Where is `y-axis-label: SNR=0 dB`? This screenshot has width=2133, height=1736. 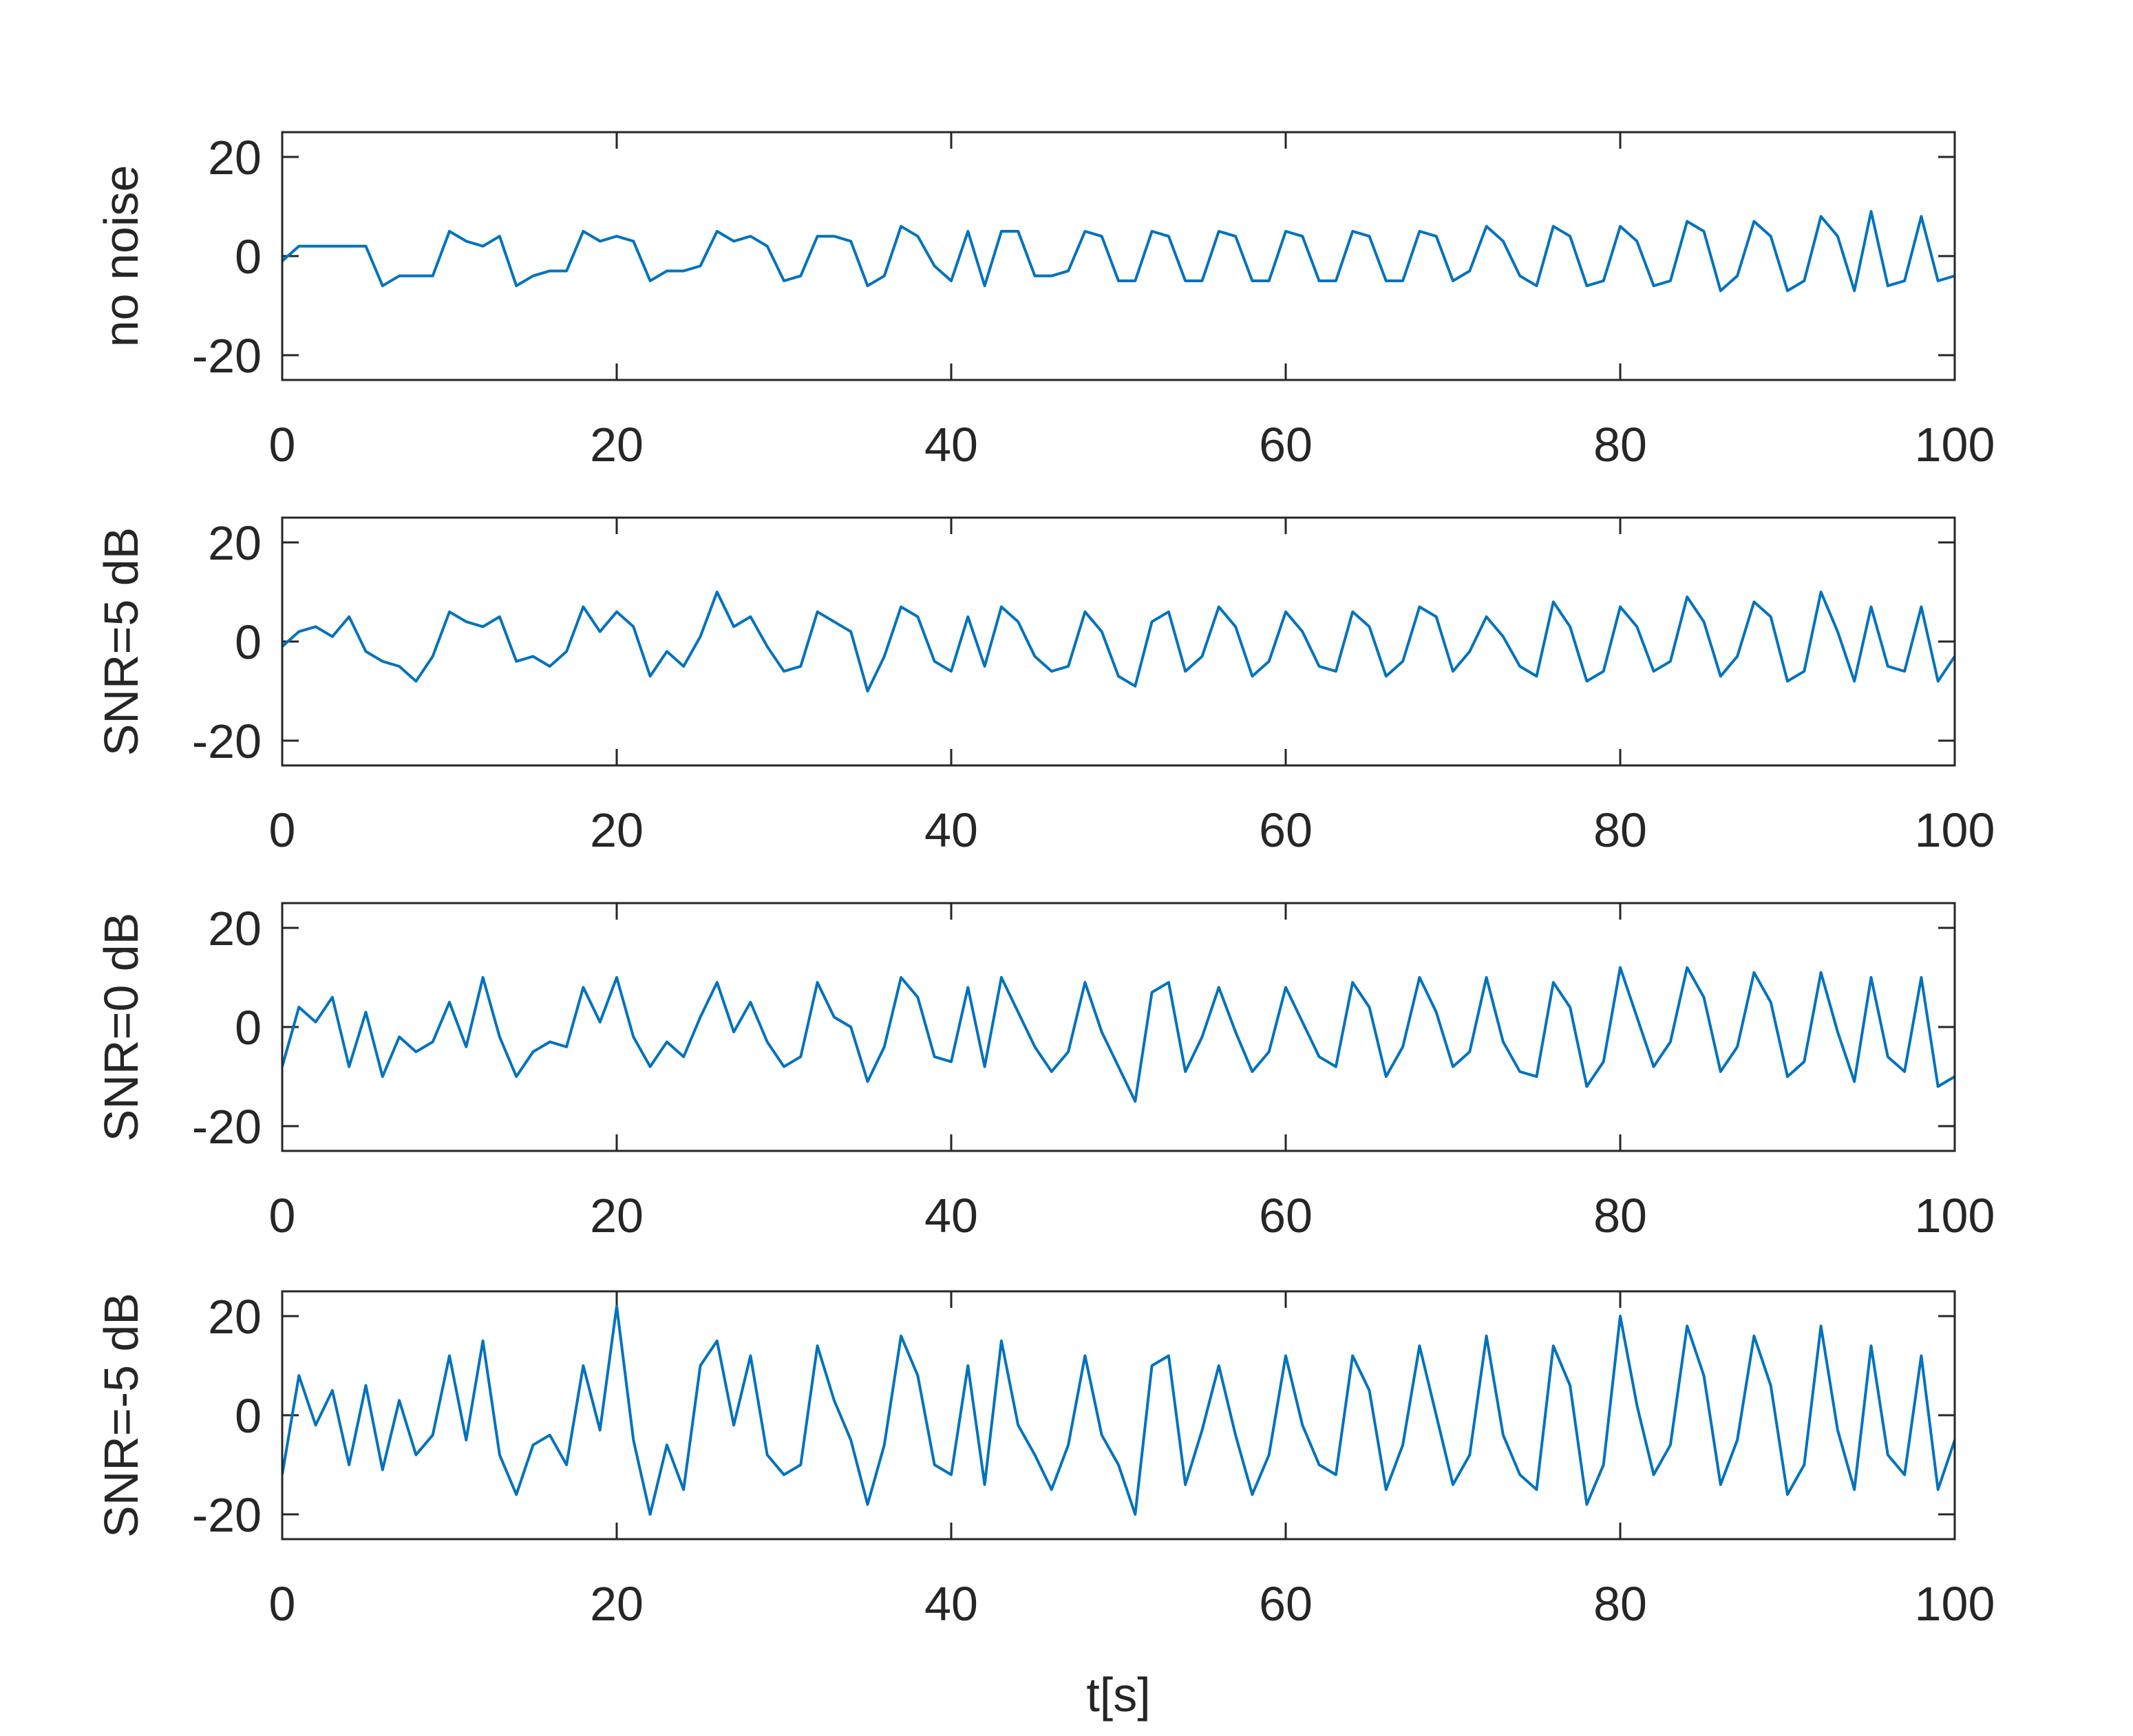
y-axis-label: SNR=0 dB is located at coordinates (121, 1027).